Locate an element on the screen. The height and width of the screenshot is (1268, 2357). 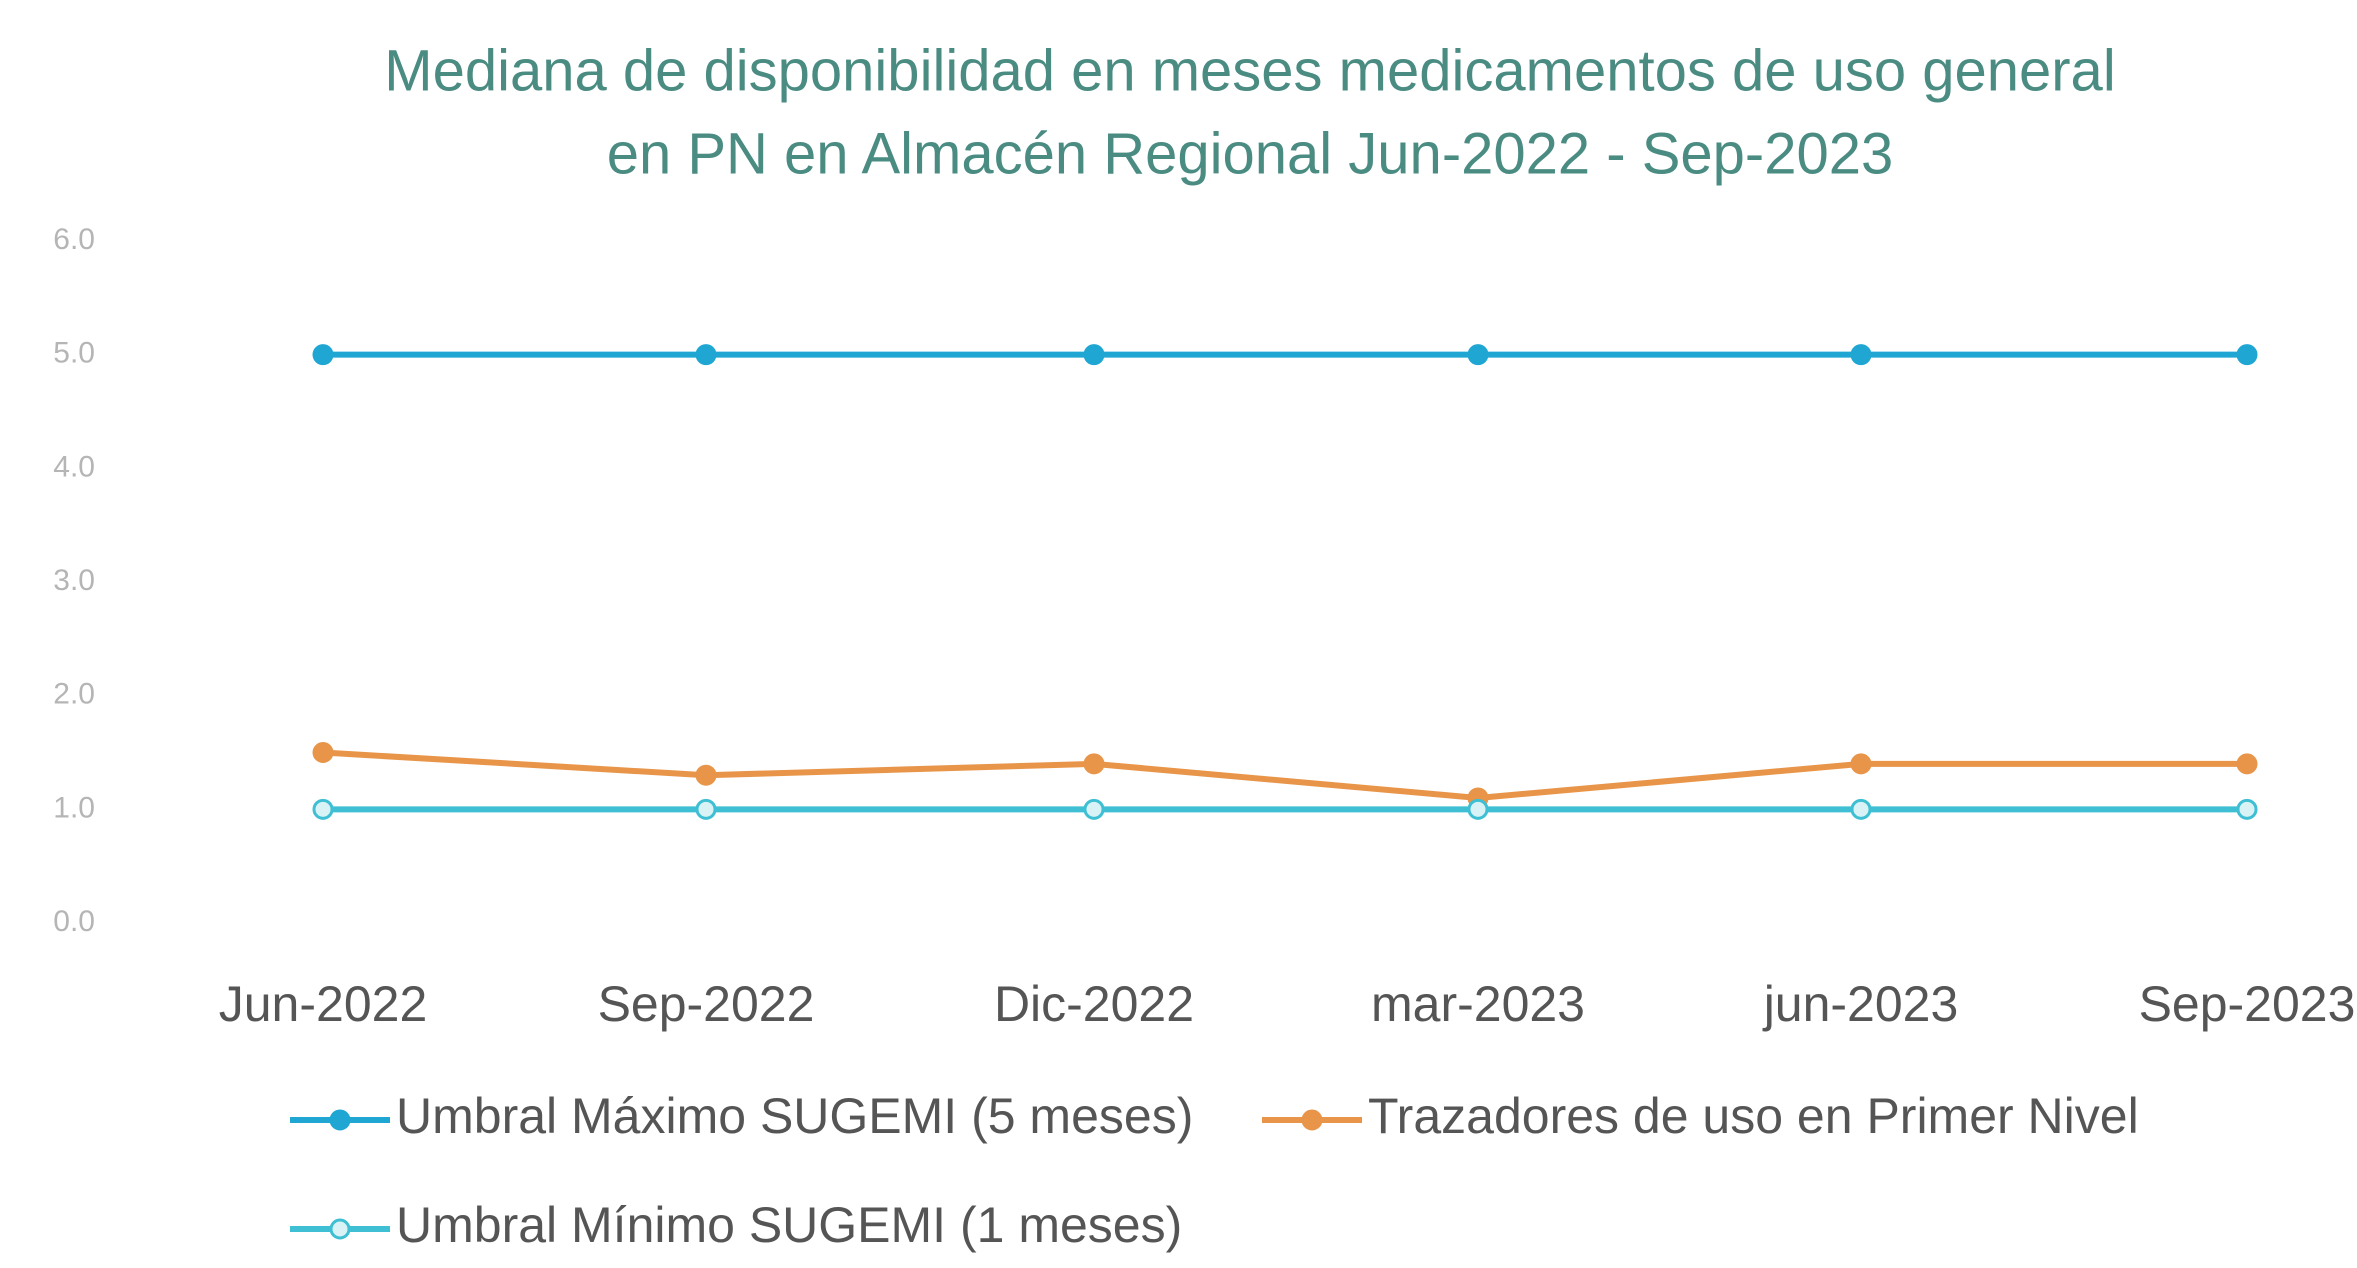
y-tick-label: 1.0 is located at coordinates (74, 807).